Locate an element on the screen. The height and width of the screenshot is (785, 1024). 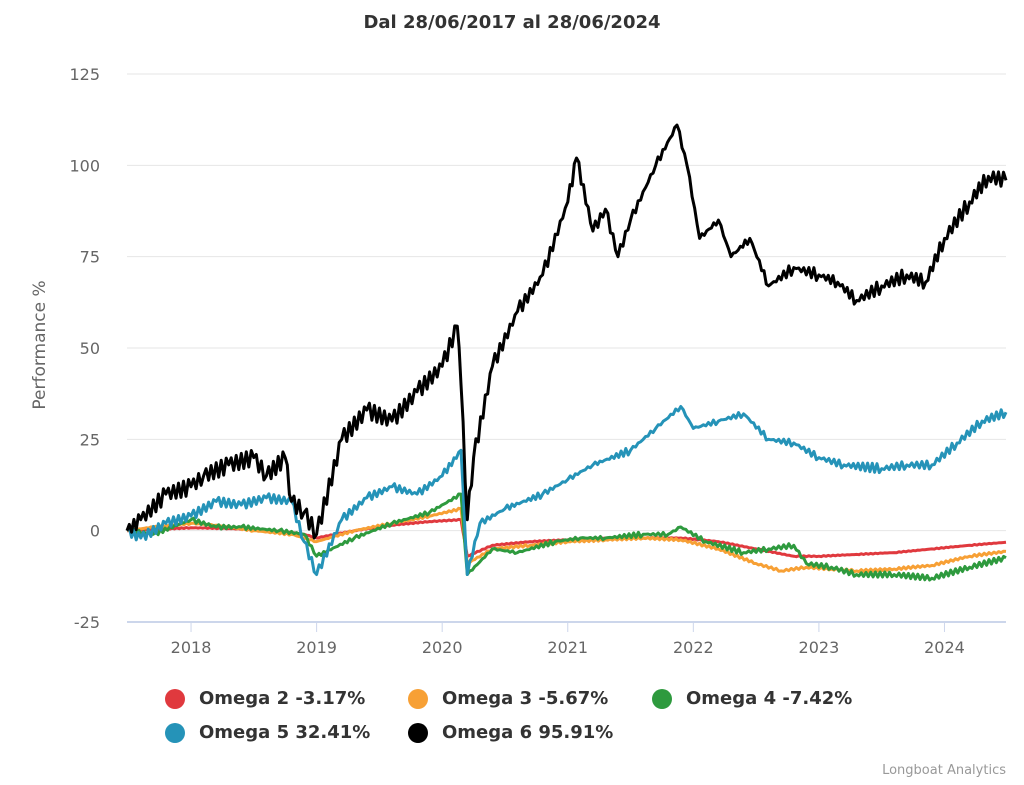
legend-label: Omega 5 32.41% is located at coordinates (285, 732).